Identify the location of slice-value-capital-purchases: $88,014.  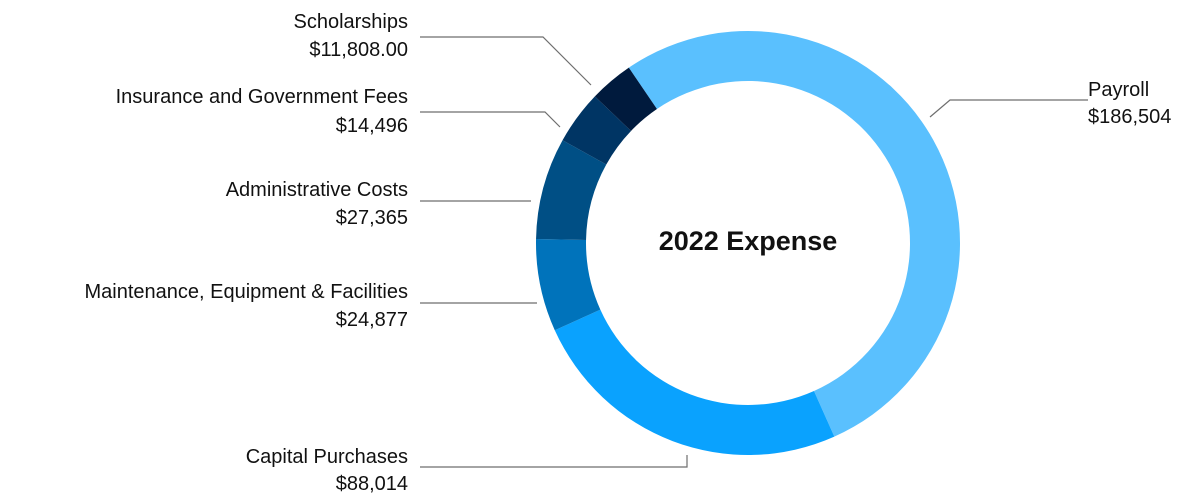
(372, 483).